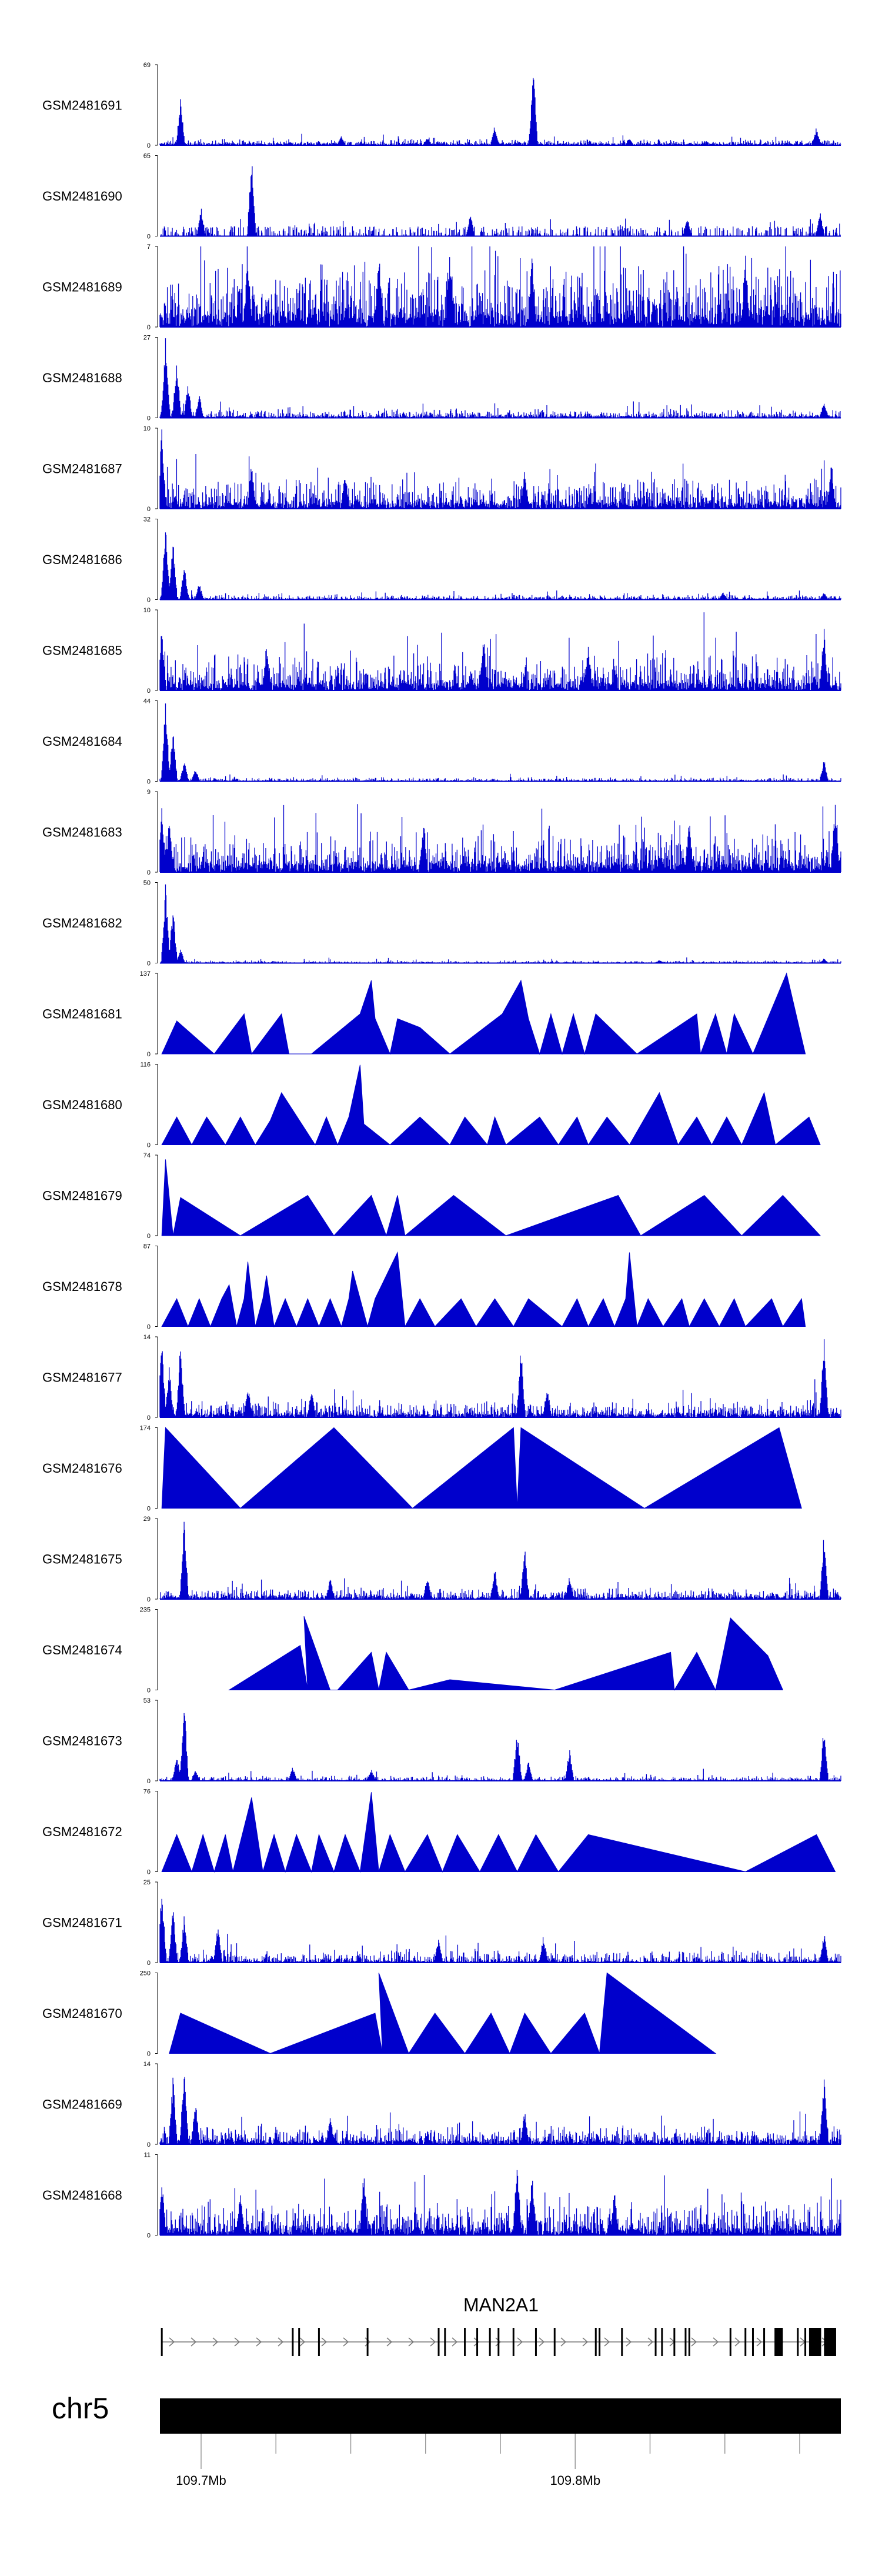 The height and width of the screenshot is (2576, 882). What do you see at coordinates (379, 2014) in the screenshot?
I see `track-GSM2481670: GSM2481670 250 0` at bounding box center [379, 2014].